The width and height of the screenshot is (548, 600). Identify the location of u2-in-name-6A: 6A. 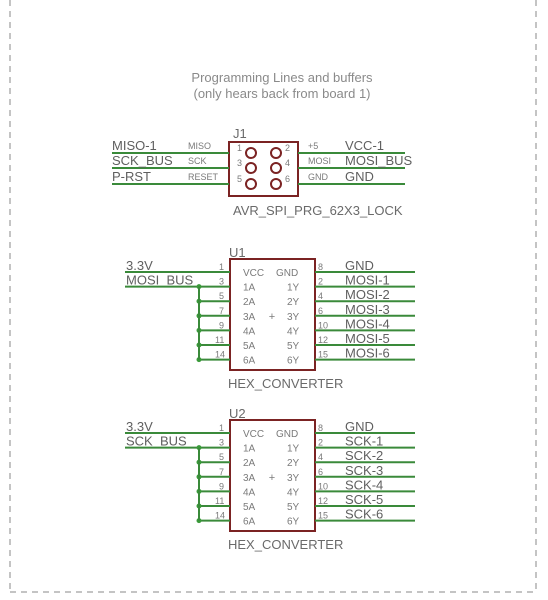
(249, 522).